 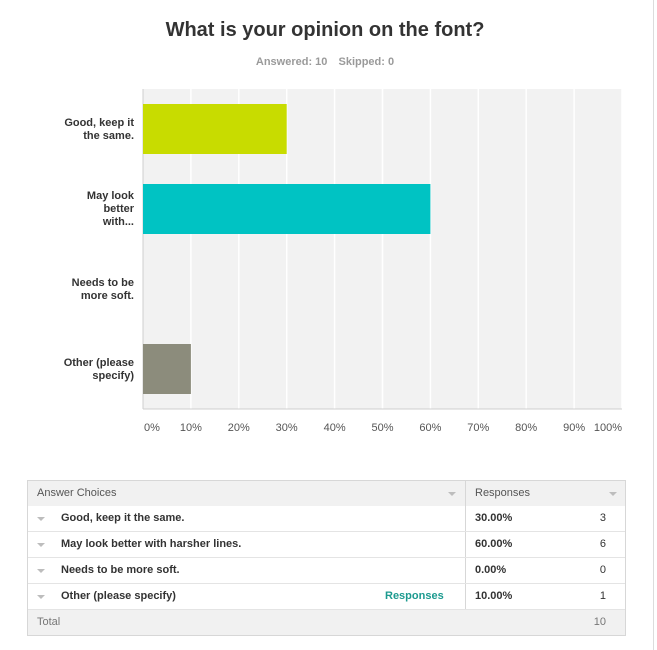 I want to click on row-count: 0, so click(x=602, y=570).